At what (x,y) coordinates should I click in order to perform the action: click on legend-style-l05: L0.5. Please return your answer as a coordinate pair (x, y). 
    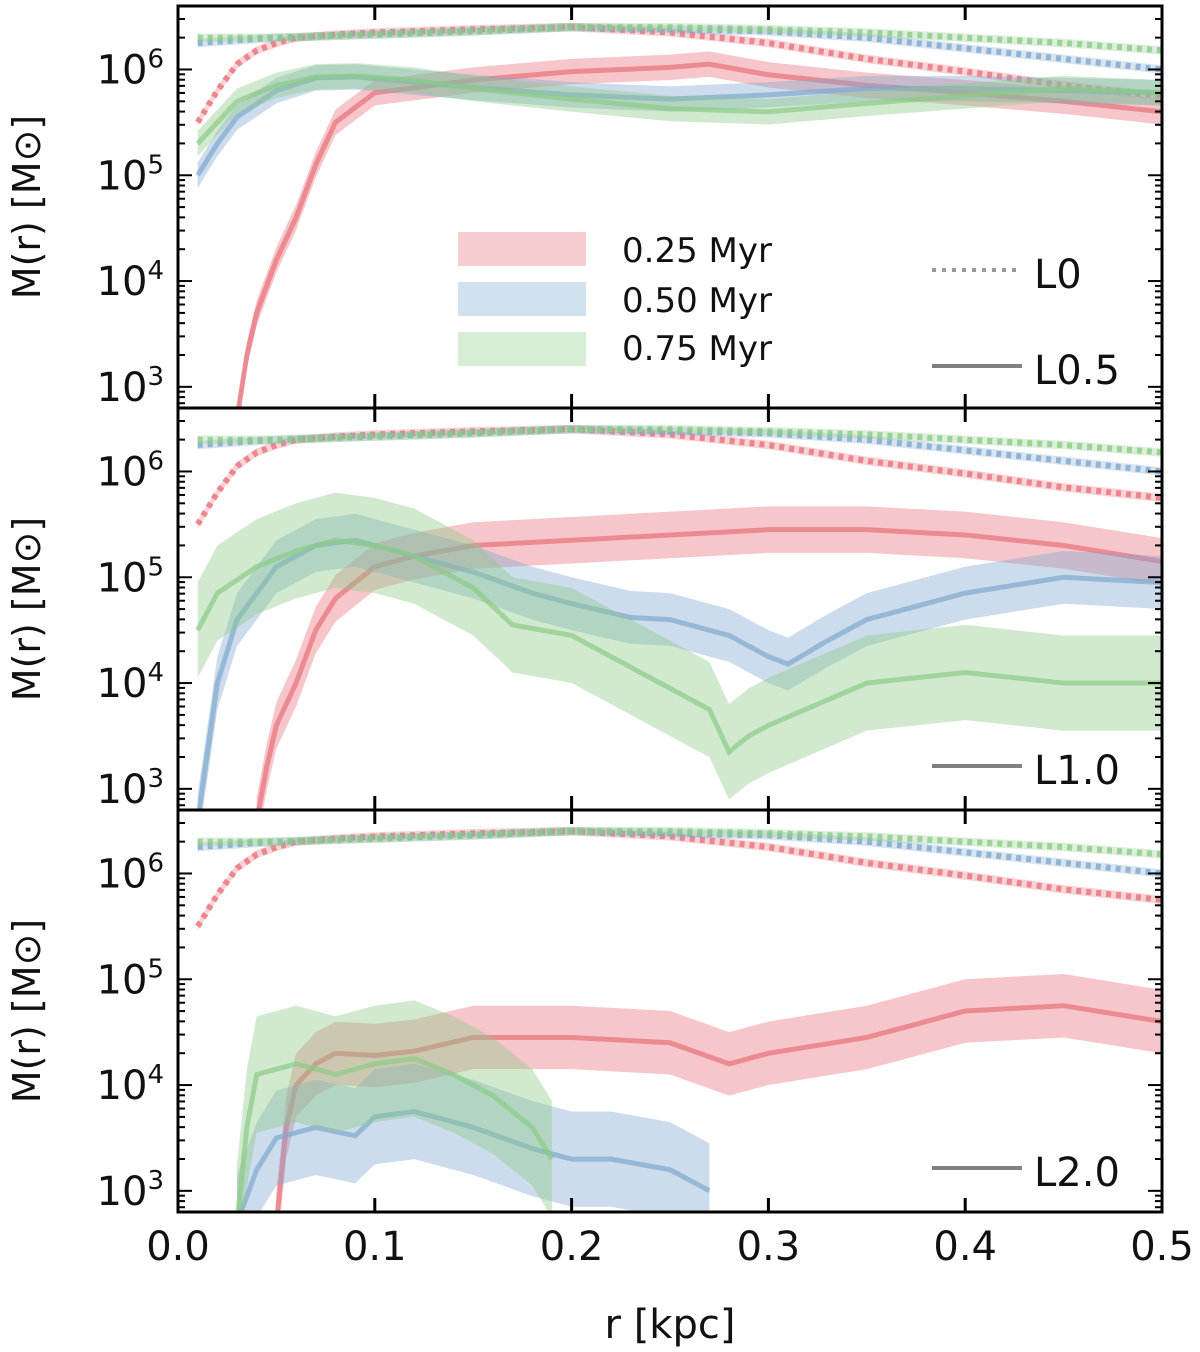
    Looking at the image, I should click on (1077, 371).